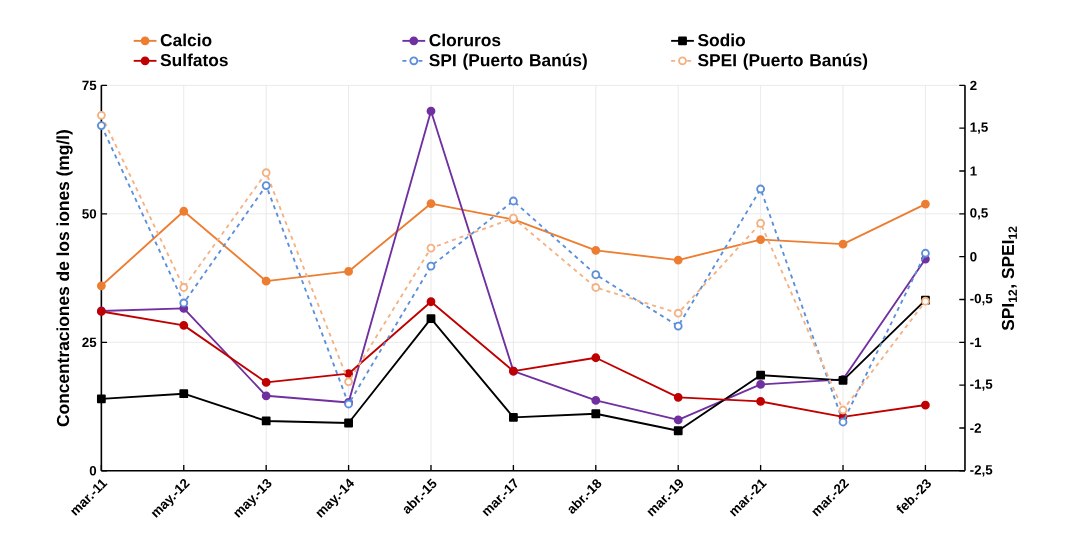 The image size is (1071, 550). What do you see at coordinates (973, 171) in the screenshot?
I see `y2-tick-label: 1` at bounding box center [973, 171].